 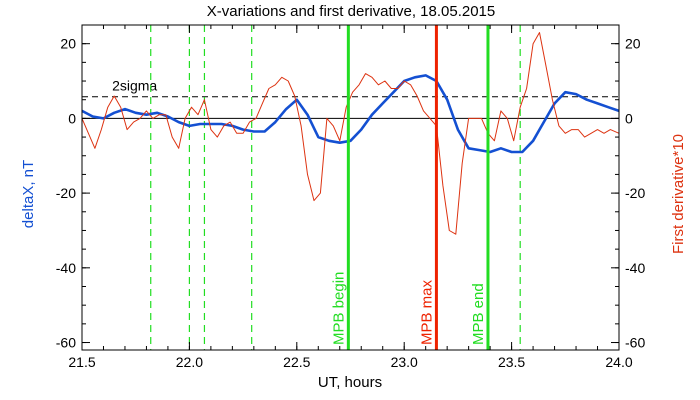 What do you see at coordinates (678, 194) in the screenshot?
I see `y-axis-label-right: First derivative*10` at bounding box center [678, 194].